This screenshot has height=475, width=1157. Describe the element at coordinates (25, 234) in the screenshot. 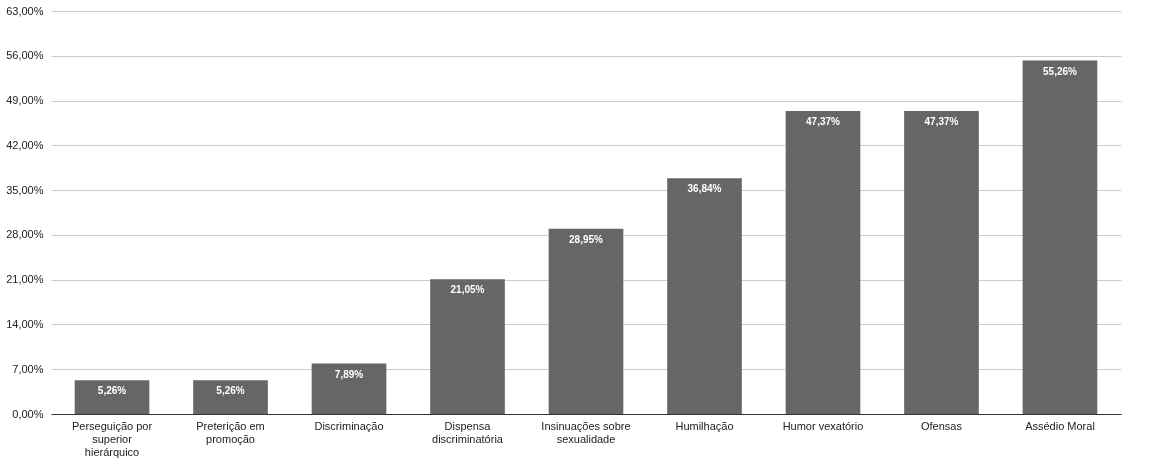

I see `y-tick-label: 28,00%` at that location.